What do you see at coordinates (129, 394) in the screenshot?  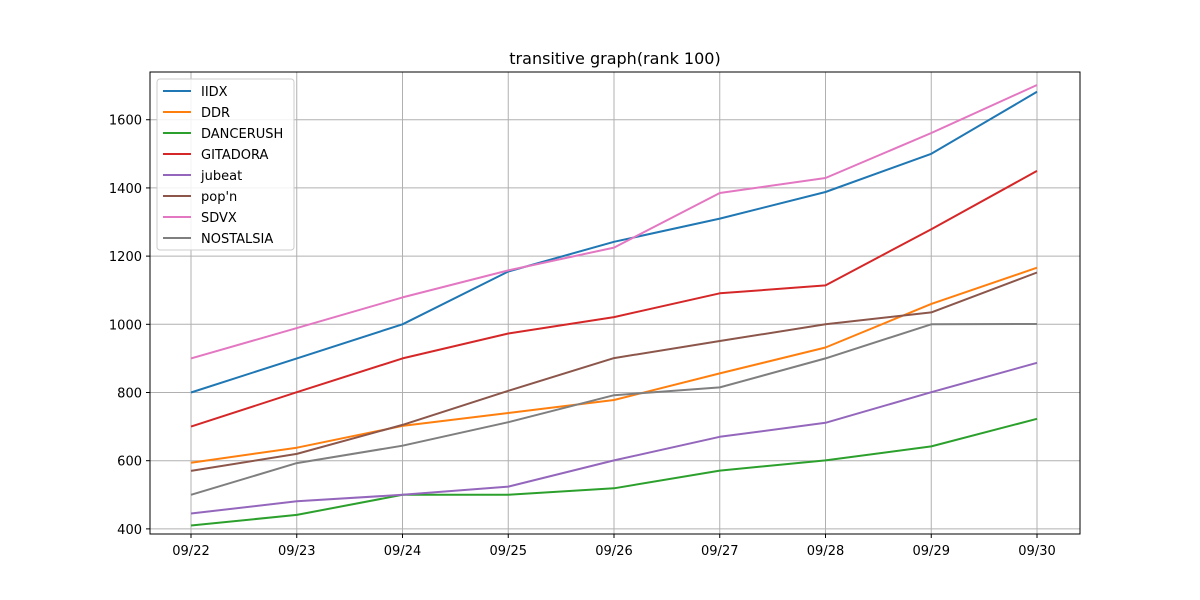 I see `y-tick-label: 800` at bounding box center [129, 394].